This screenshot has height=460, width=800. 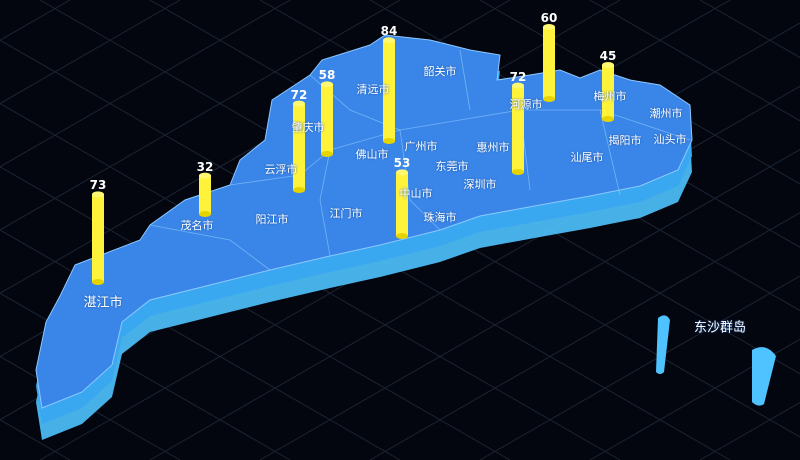 What do you see at coordinates (625, 140) in the screenshot?
I see `city-label: 揭阳市` at bounding box center [625, 140].